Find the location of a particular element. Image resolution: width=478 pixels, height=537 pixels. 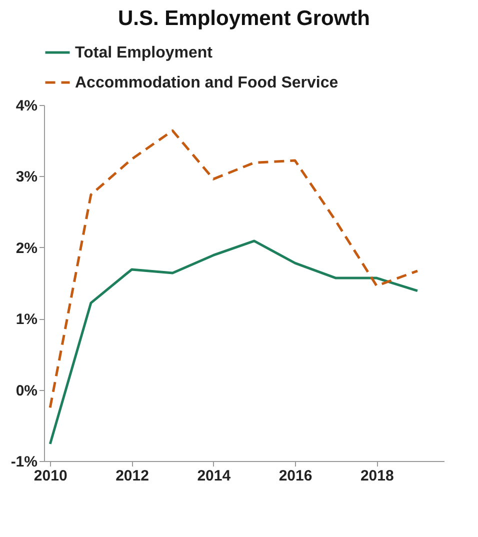

y-tick-label: 1% is located at coordinates (27, 319).